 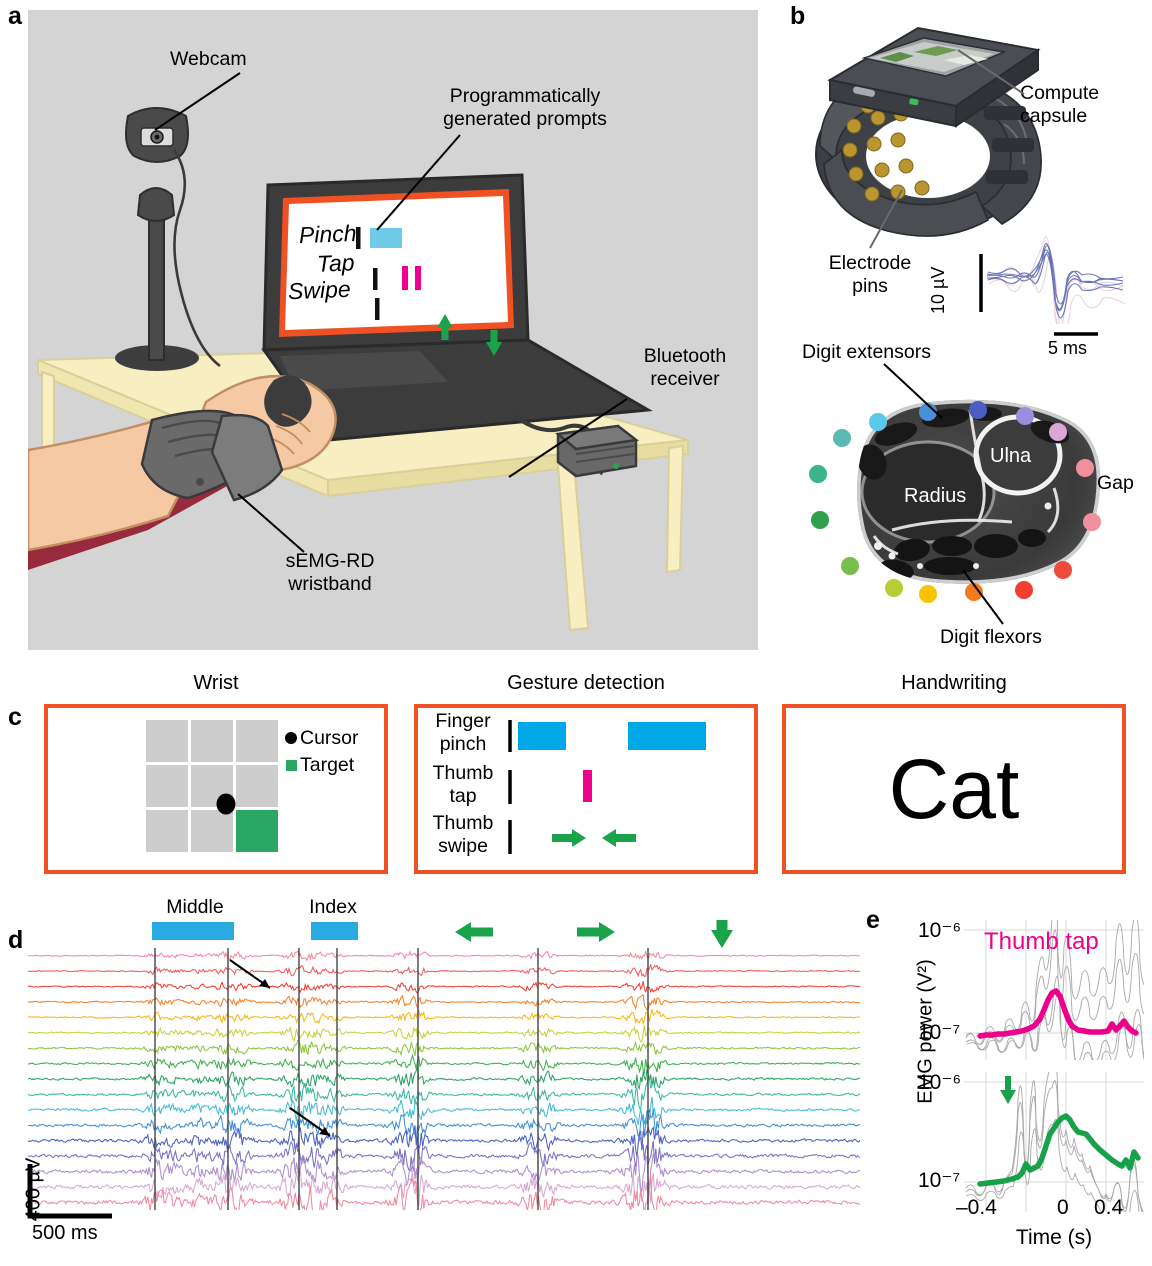 I want to click on panel-d-emg-traces-chart, so click(x=444, y=1079).